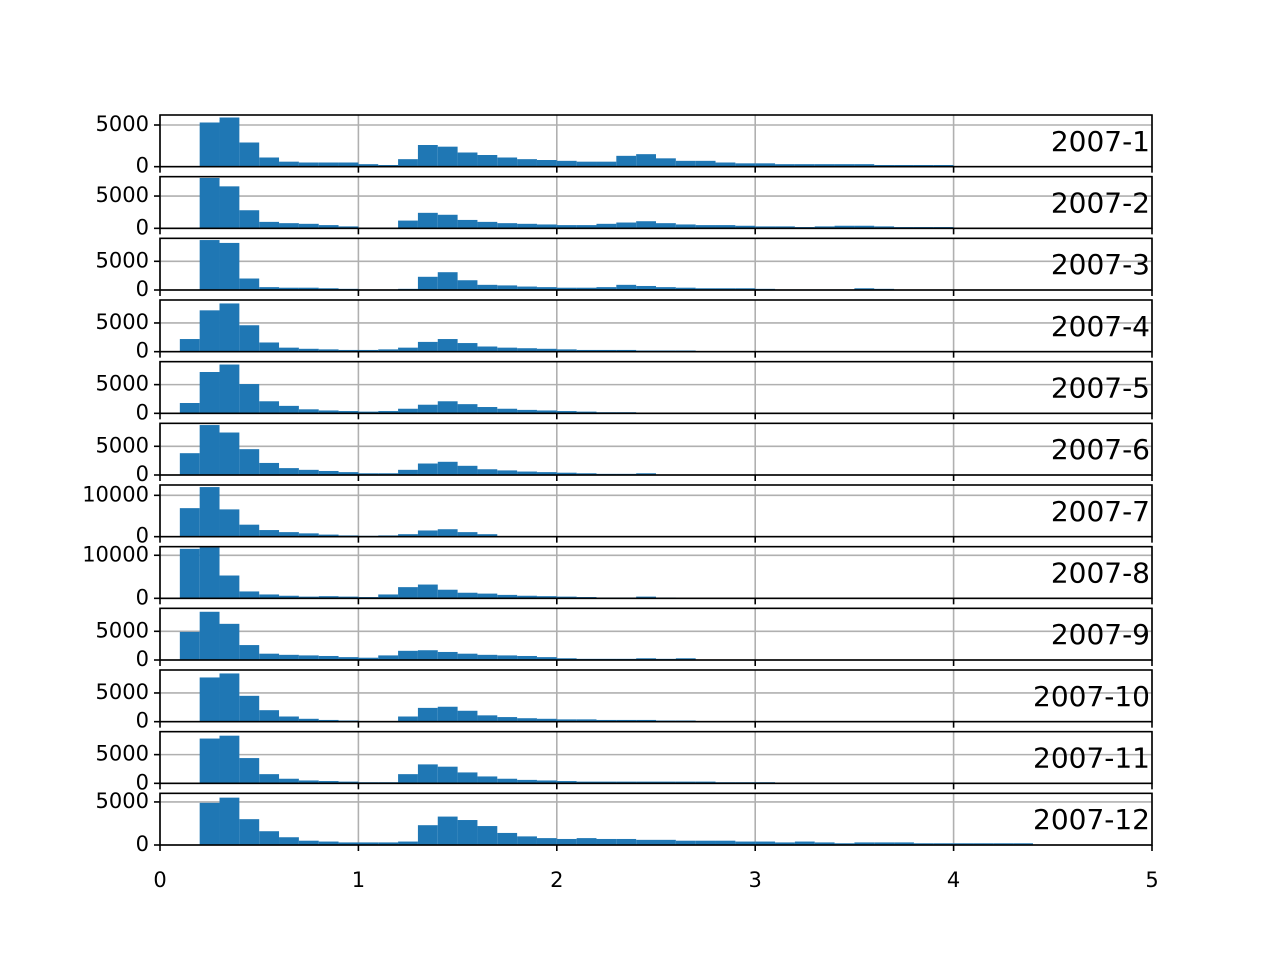  Describe the element at coordinates (624, 145) in the screenshot. I see `panel-2007-1: 050002007-1` at that location.